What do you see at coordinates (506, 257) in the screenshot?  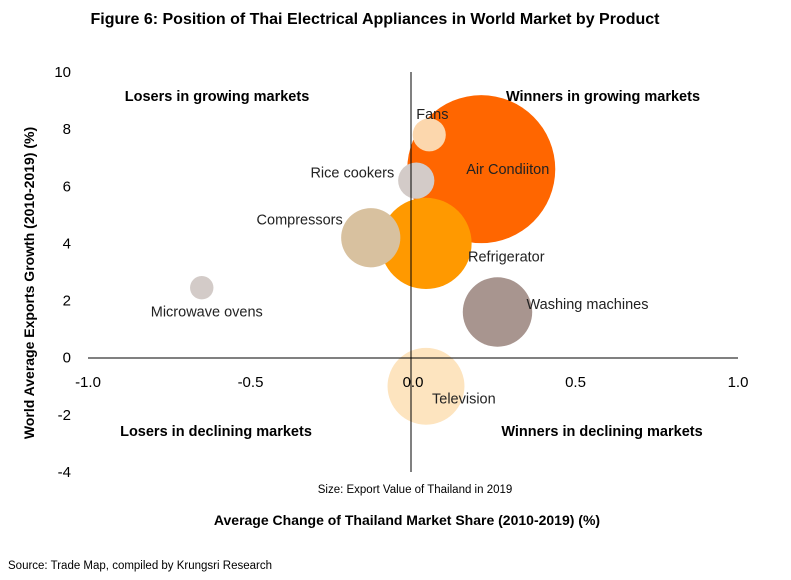 I see `point-label-refrigerator: Refrigerator` at bounding box center [506, 257].